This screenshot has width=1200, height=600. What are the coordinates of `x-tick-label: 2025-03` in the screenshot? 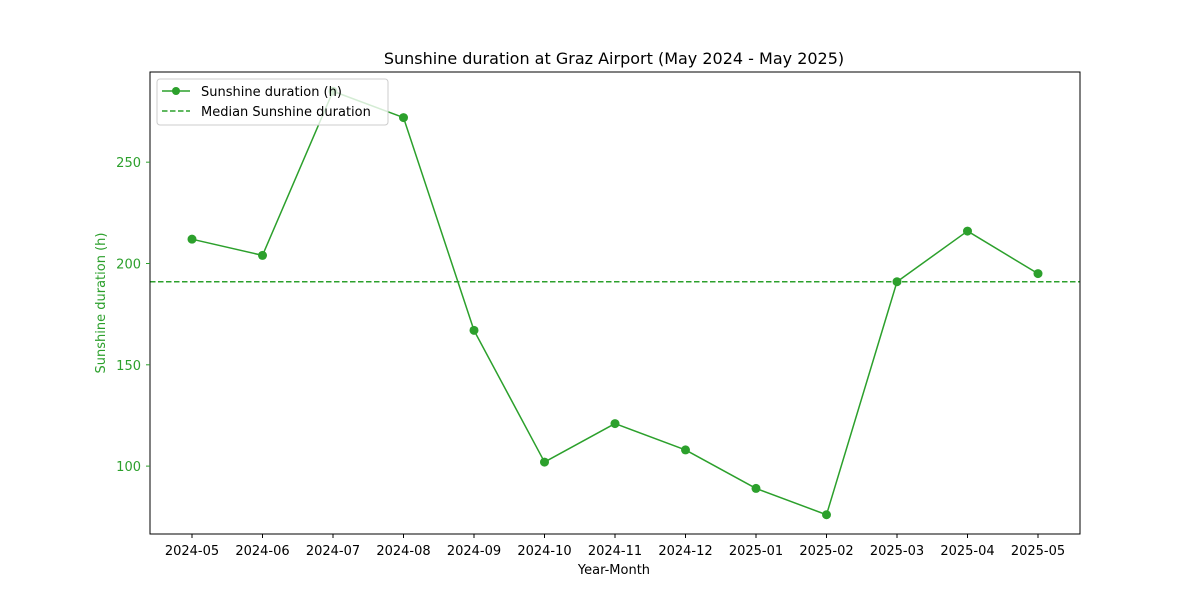 It's located at (897, 551).